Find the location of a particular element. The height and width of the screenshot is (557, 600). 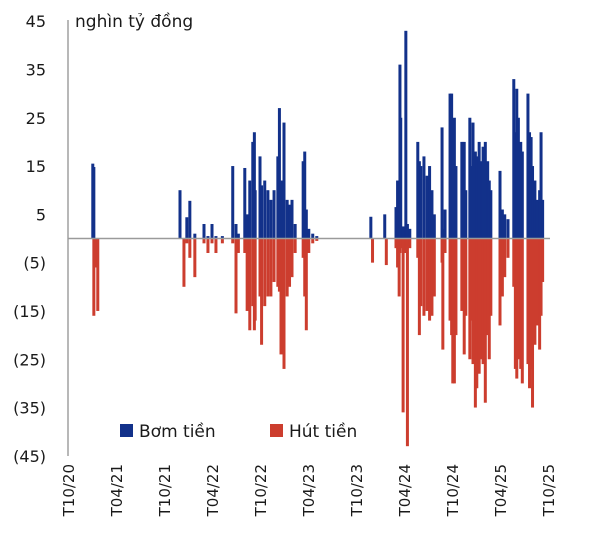

y-tick-label: (5) is located at coordinates (34, 263).